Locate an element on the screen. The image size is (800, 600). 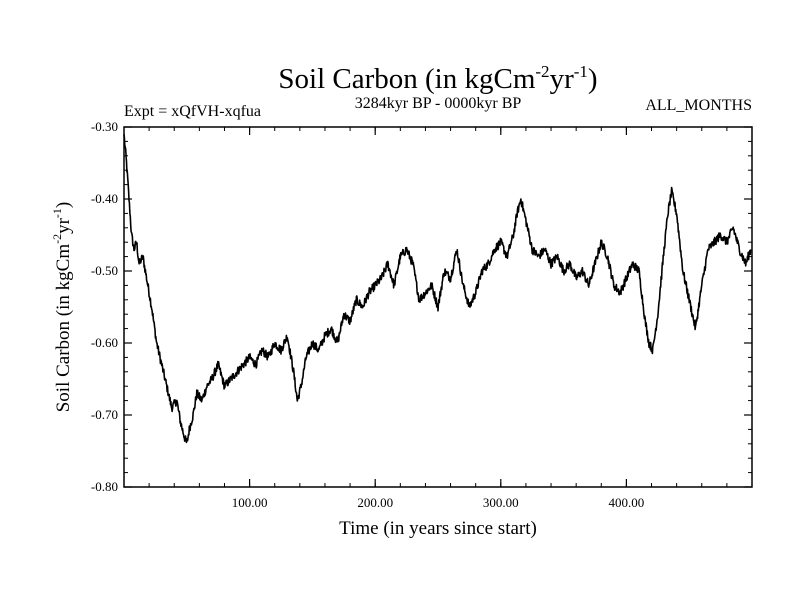
x-tick-label: 300.00 is located at coordinates (501, 502).